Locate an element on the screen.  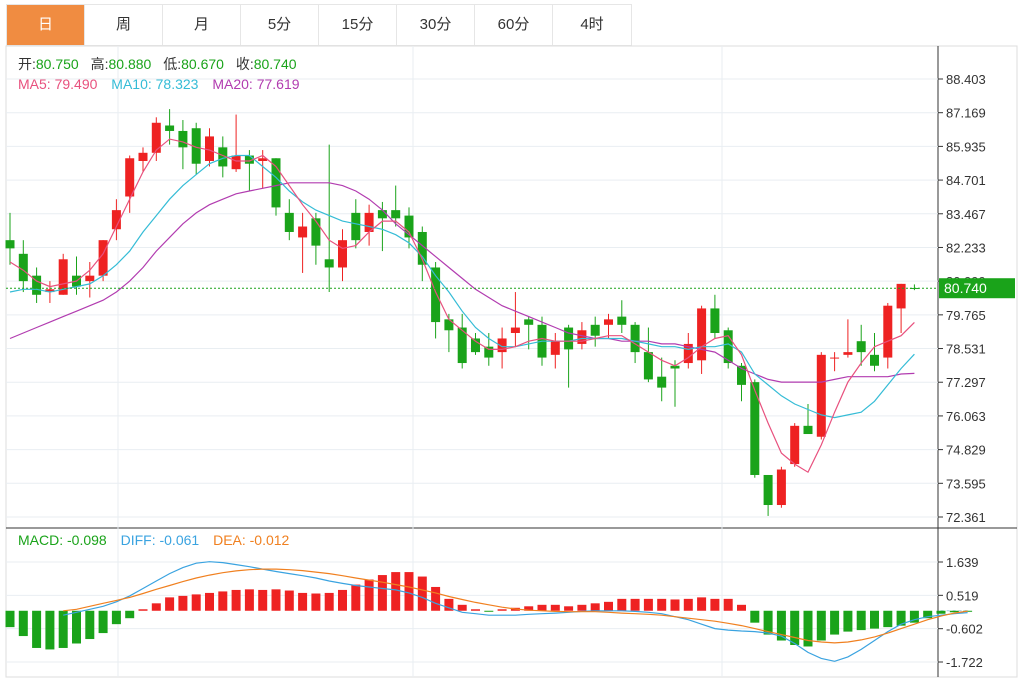
price-tick-label-1: 87.169 is located at coordinates (966, 113).